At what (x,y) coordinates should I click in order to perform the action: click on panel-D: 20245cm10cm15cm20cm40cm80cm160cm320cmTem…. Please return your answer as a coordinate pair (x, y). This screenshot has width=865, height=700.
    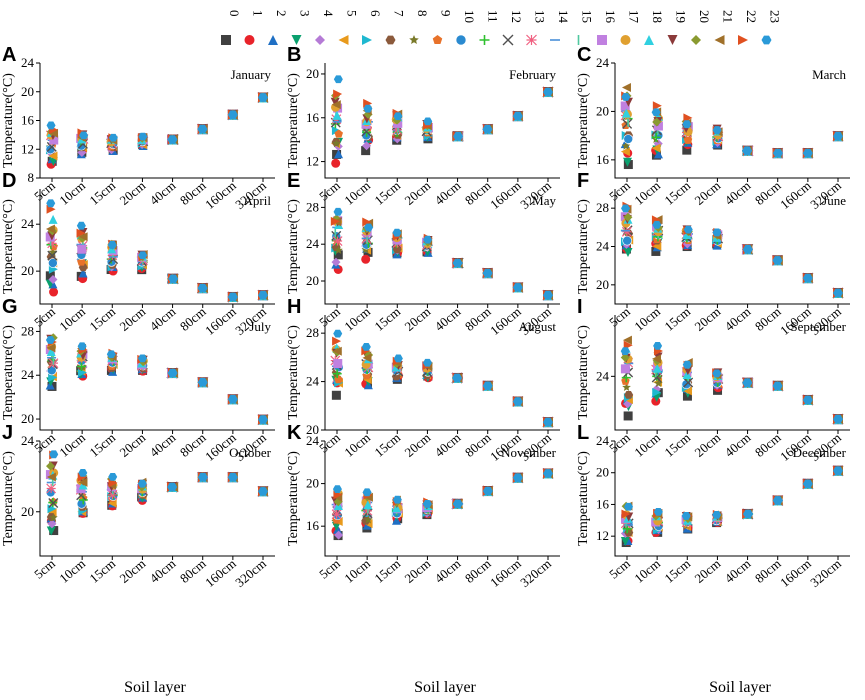
    Looking at the image, I should click on (138, 254).